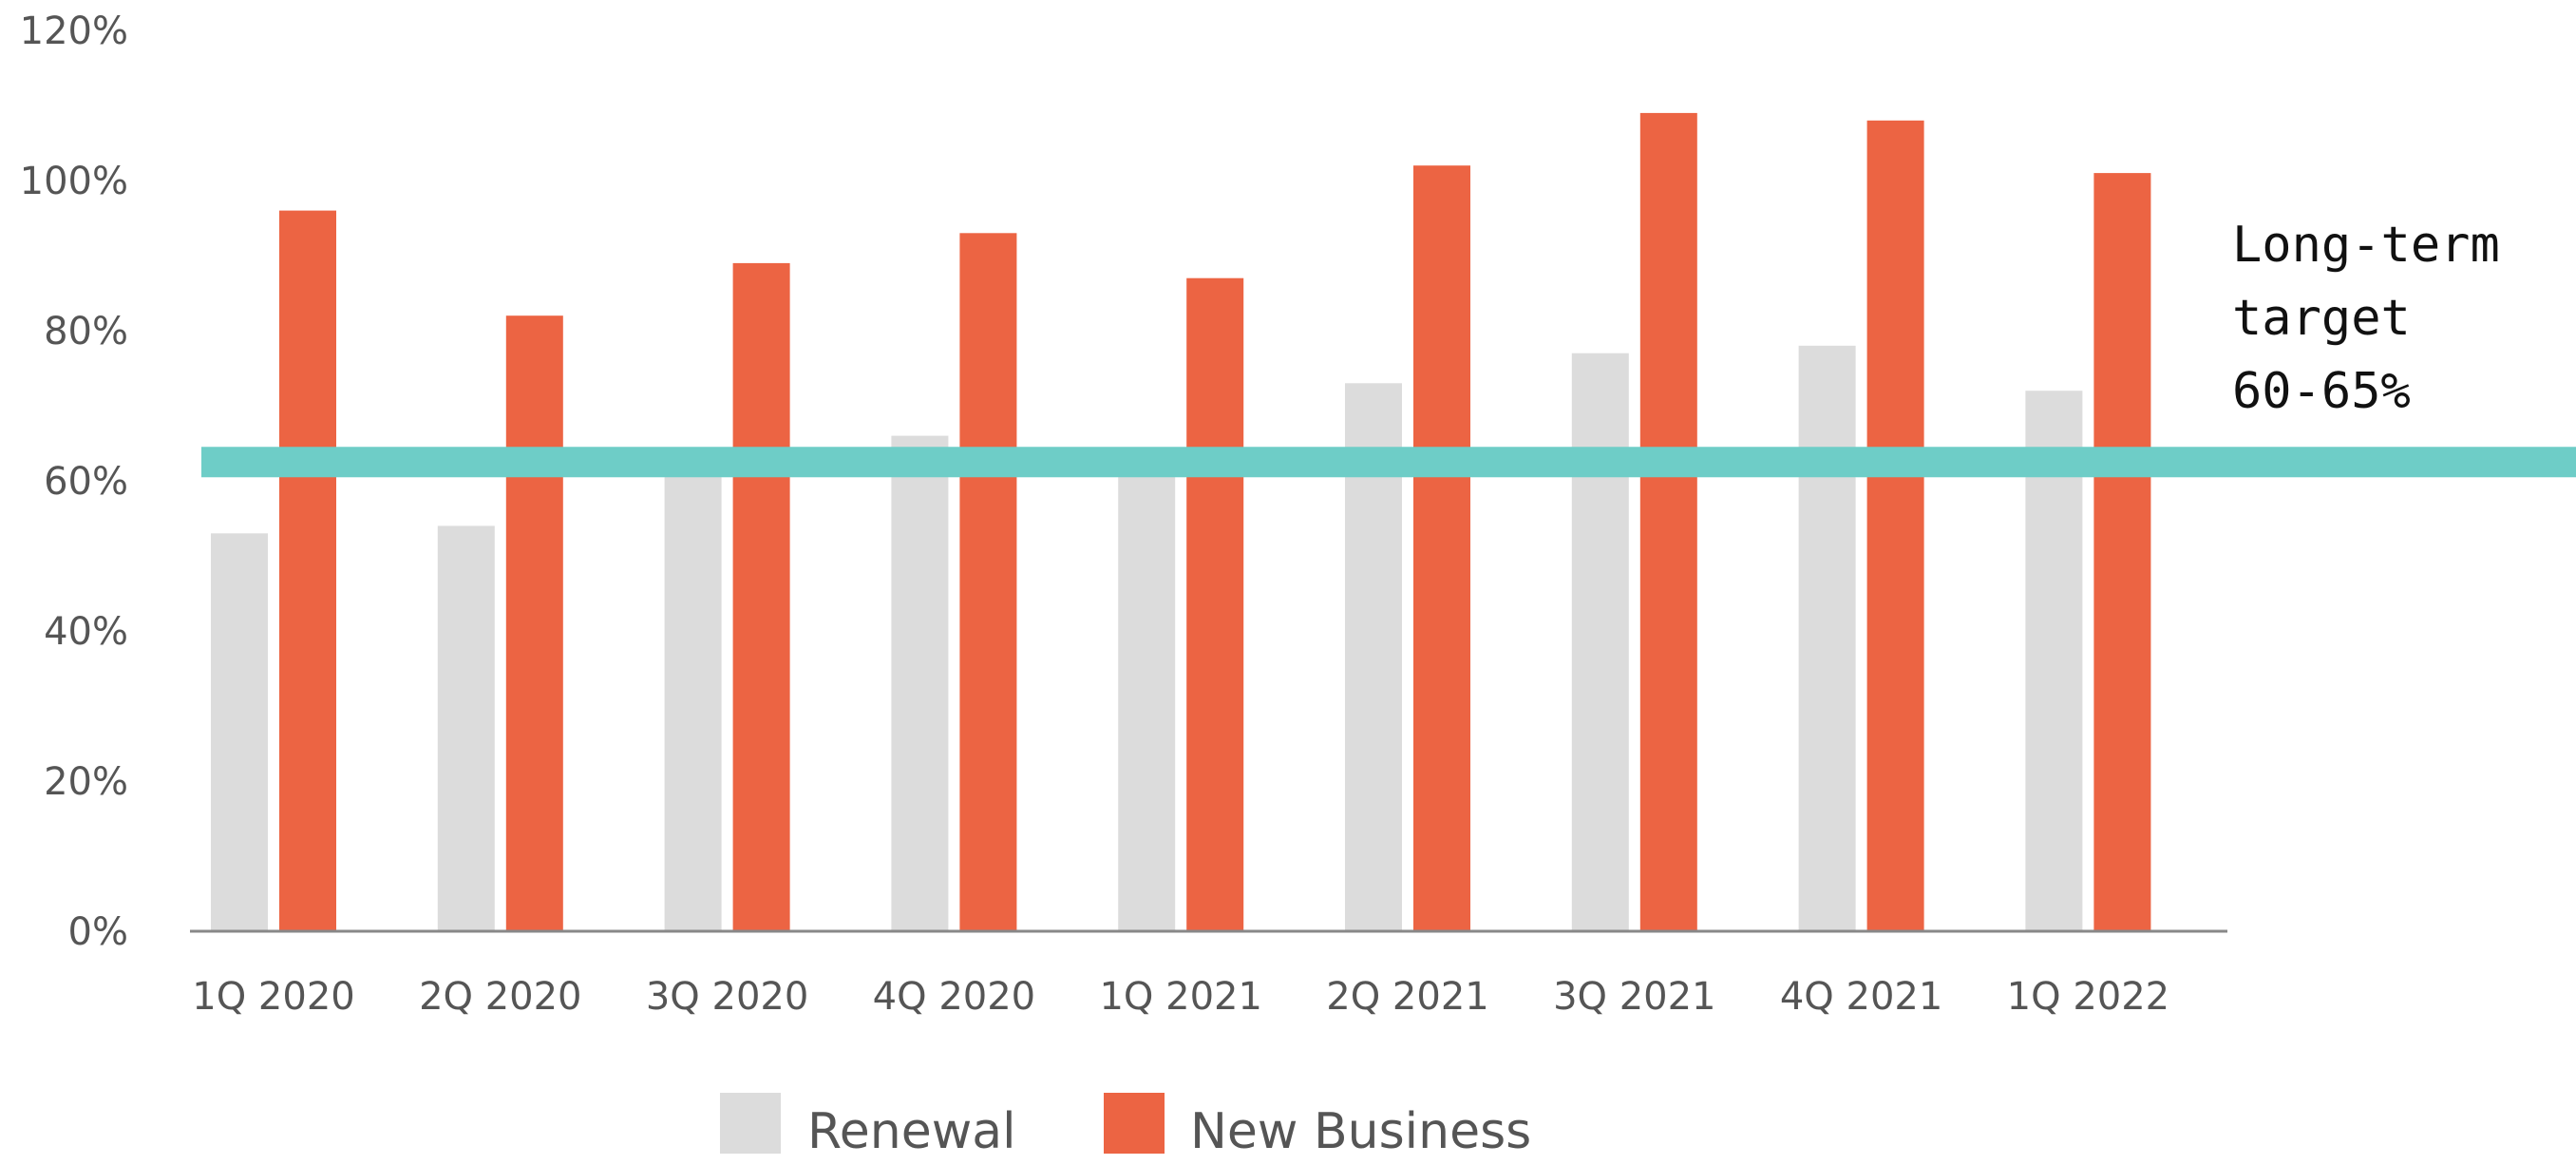  Describe the element at coordinates (98, 932) in the screenshot. I see `y-tick-label: 0%` at that location.